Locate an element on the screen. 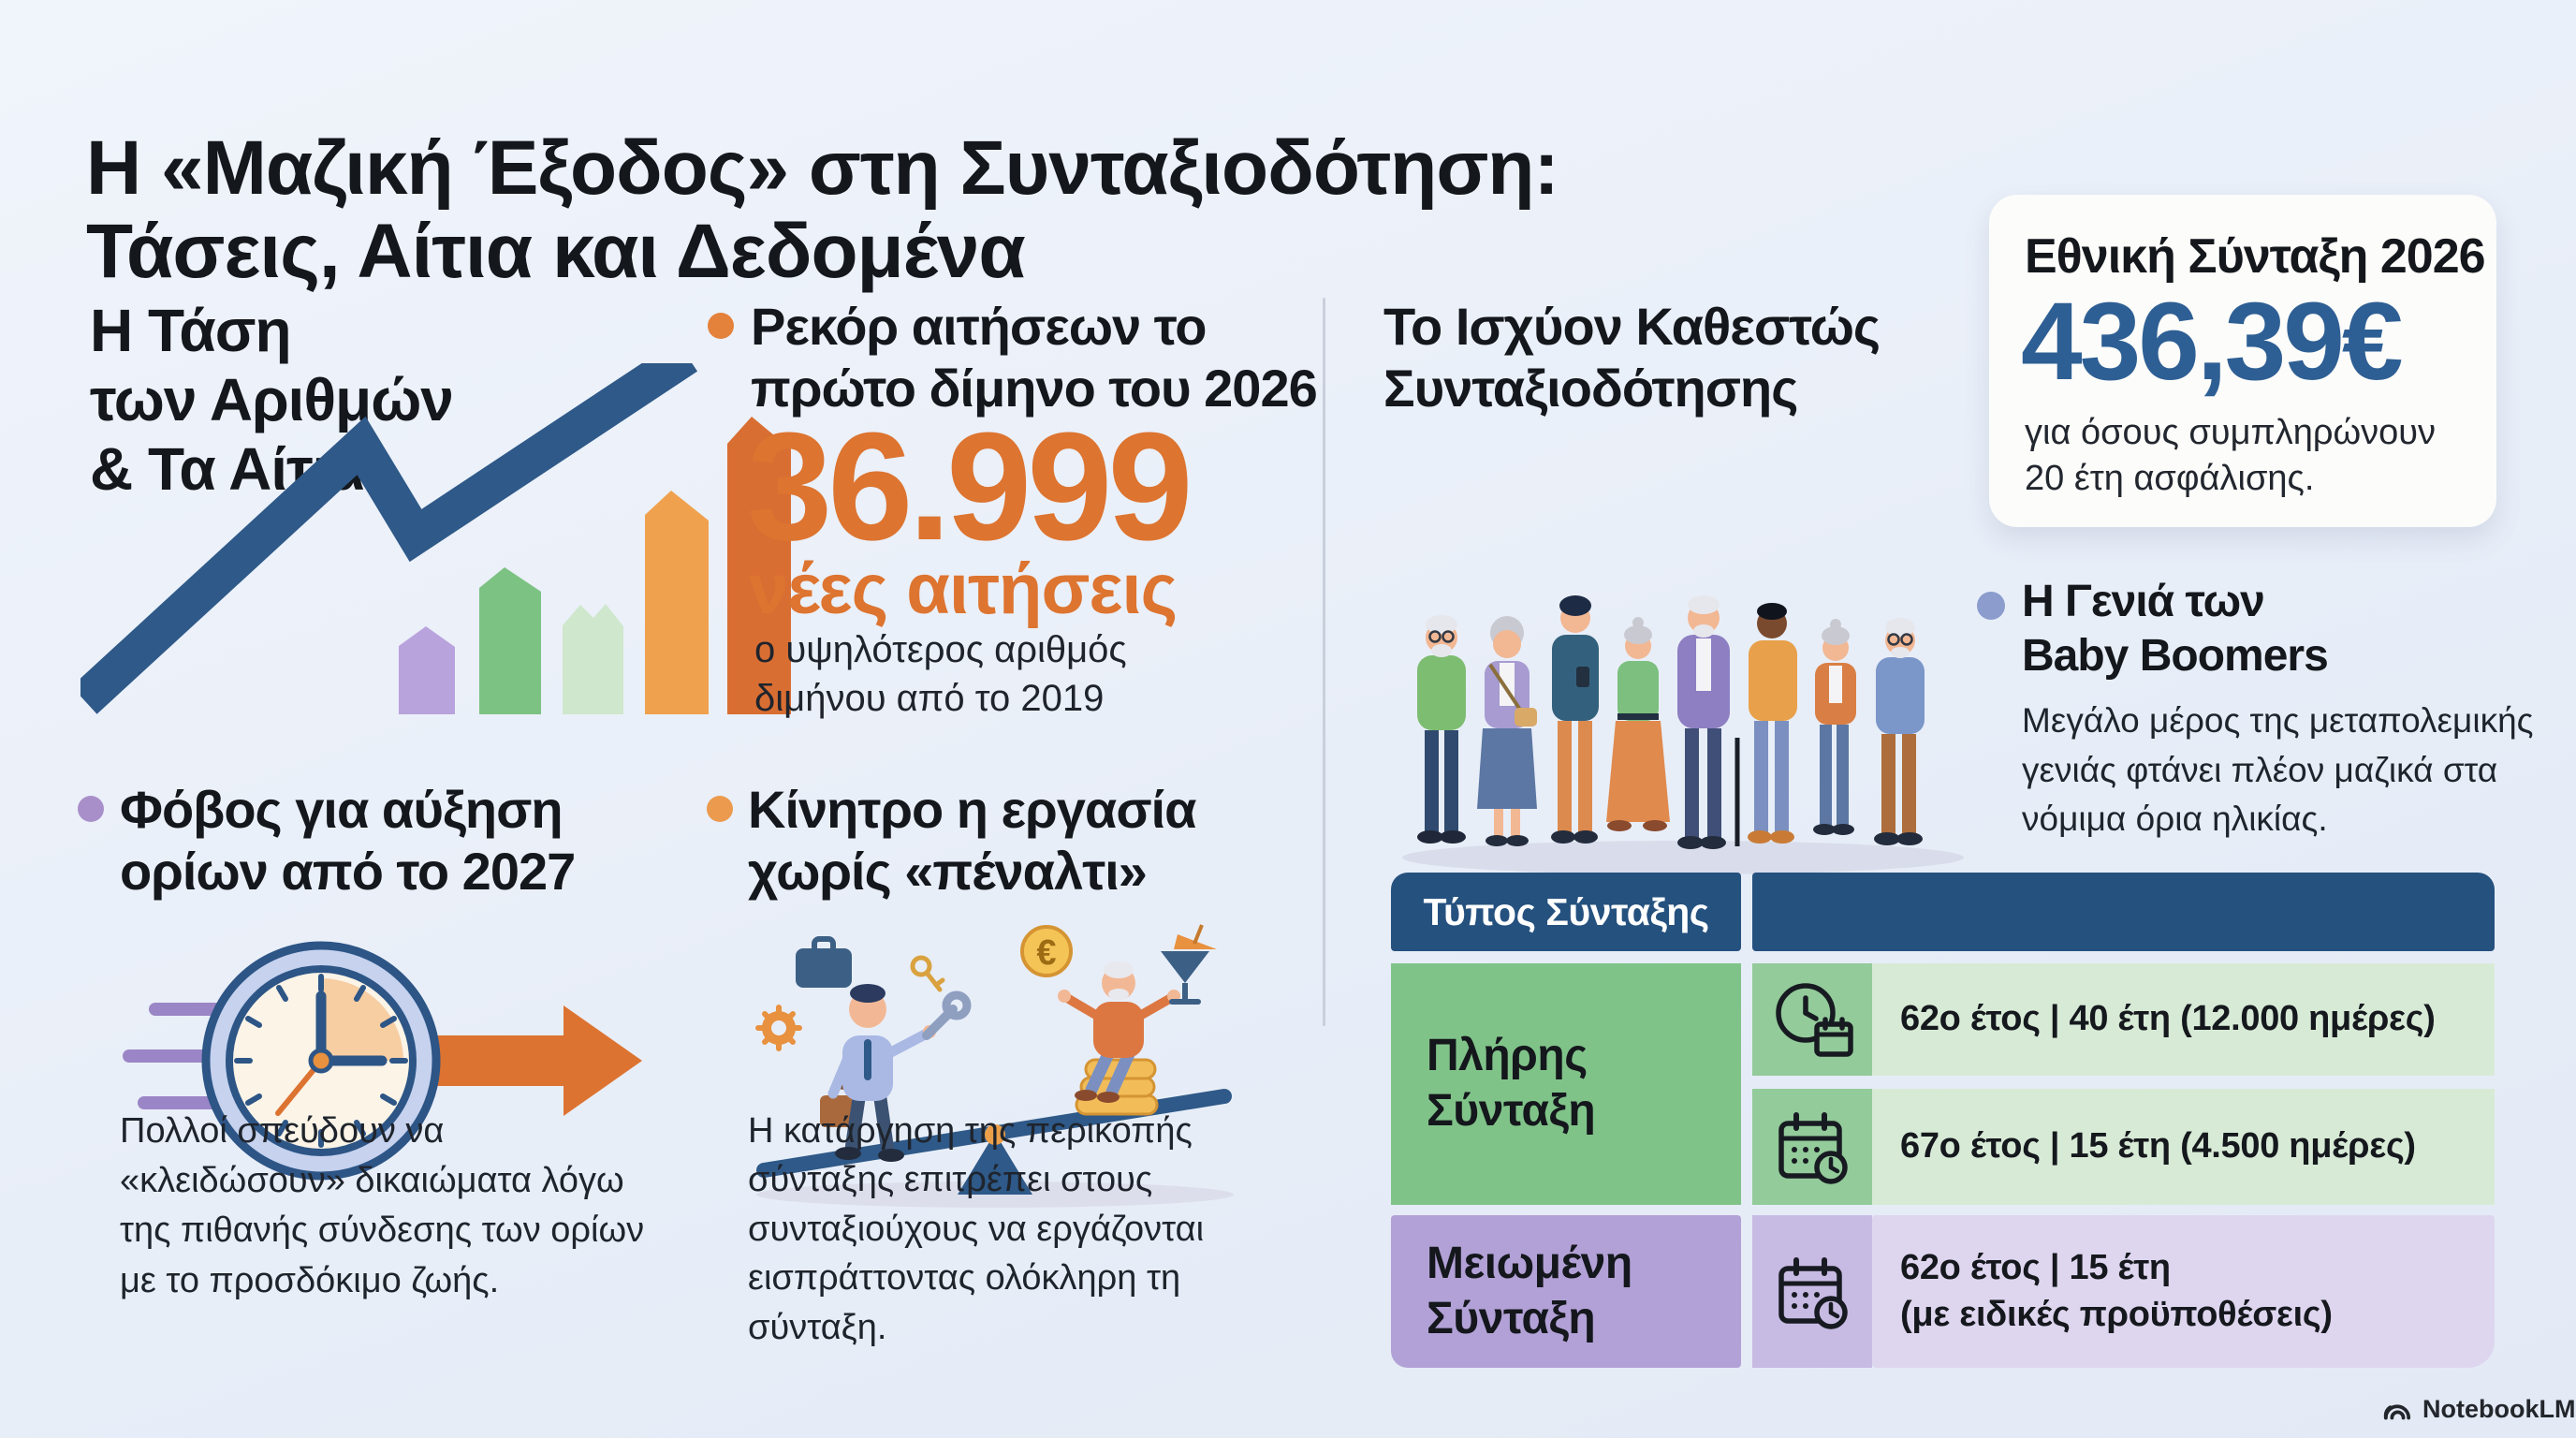  row-type-label: Μειωμένη Σύνταξη is located at coordinates (1529, 1290).